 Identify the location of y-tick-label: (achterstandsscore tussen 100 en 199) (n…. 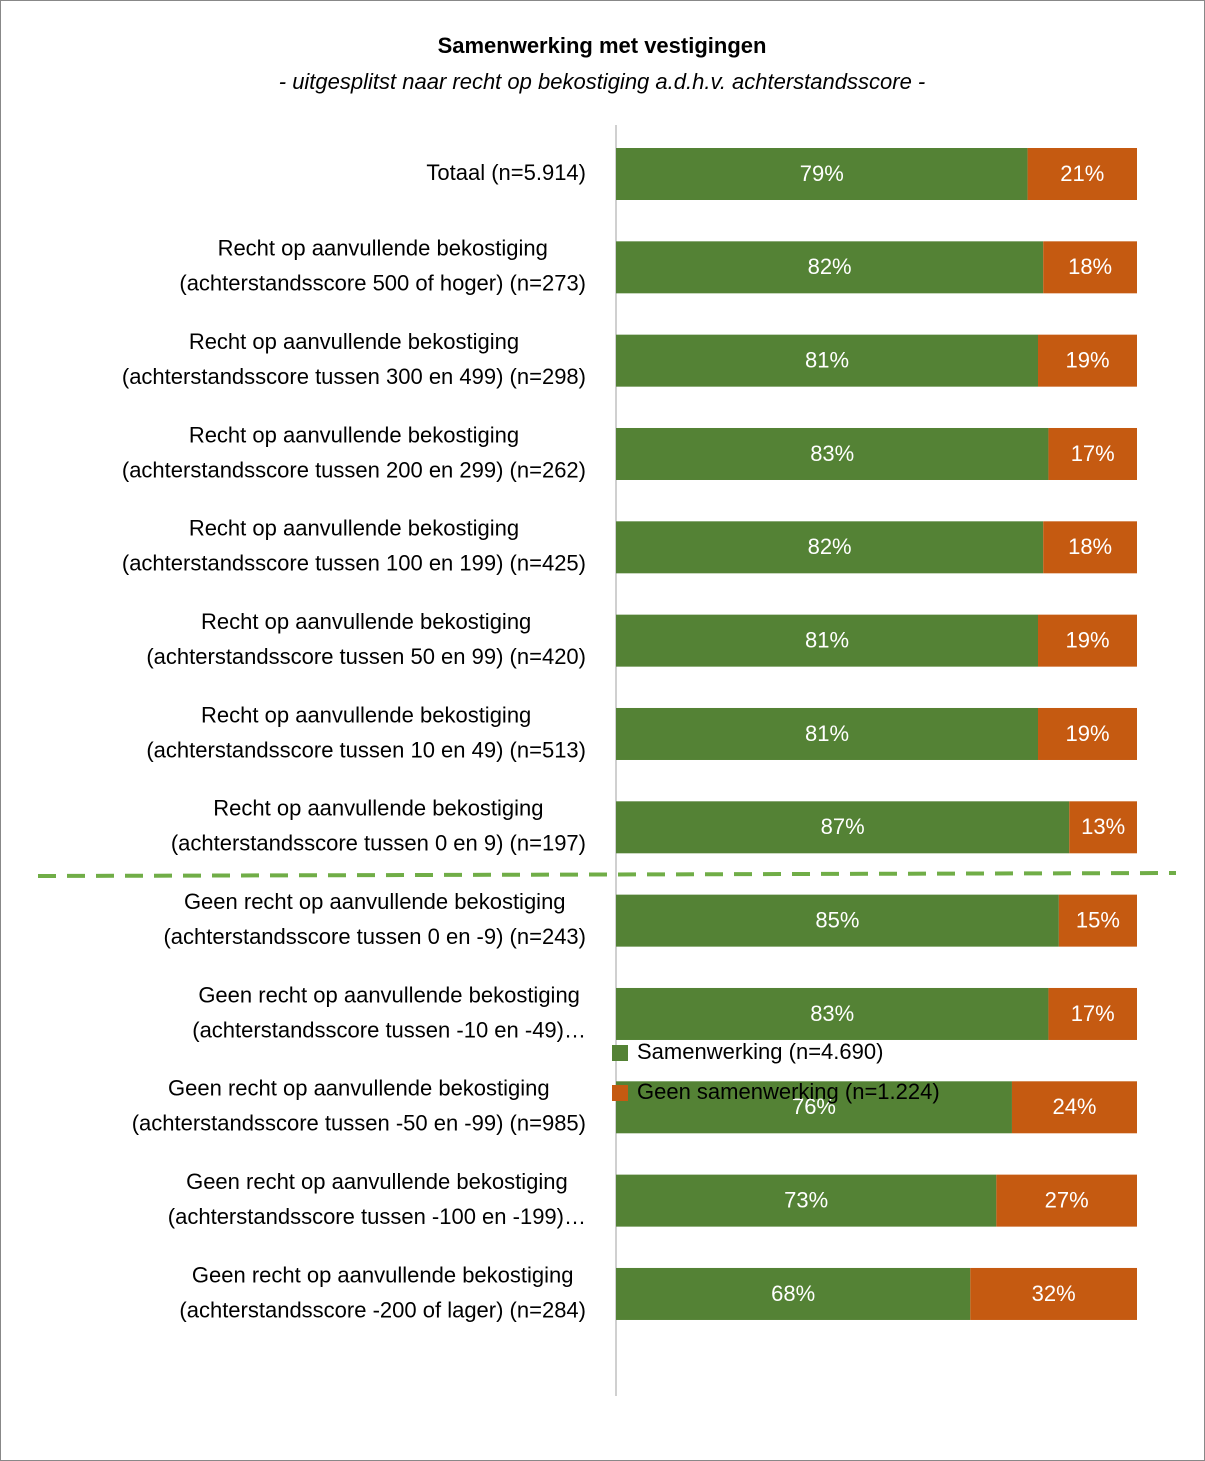
(354, 563).